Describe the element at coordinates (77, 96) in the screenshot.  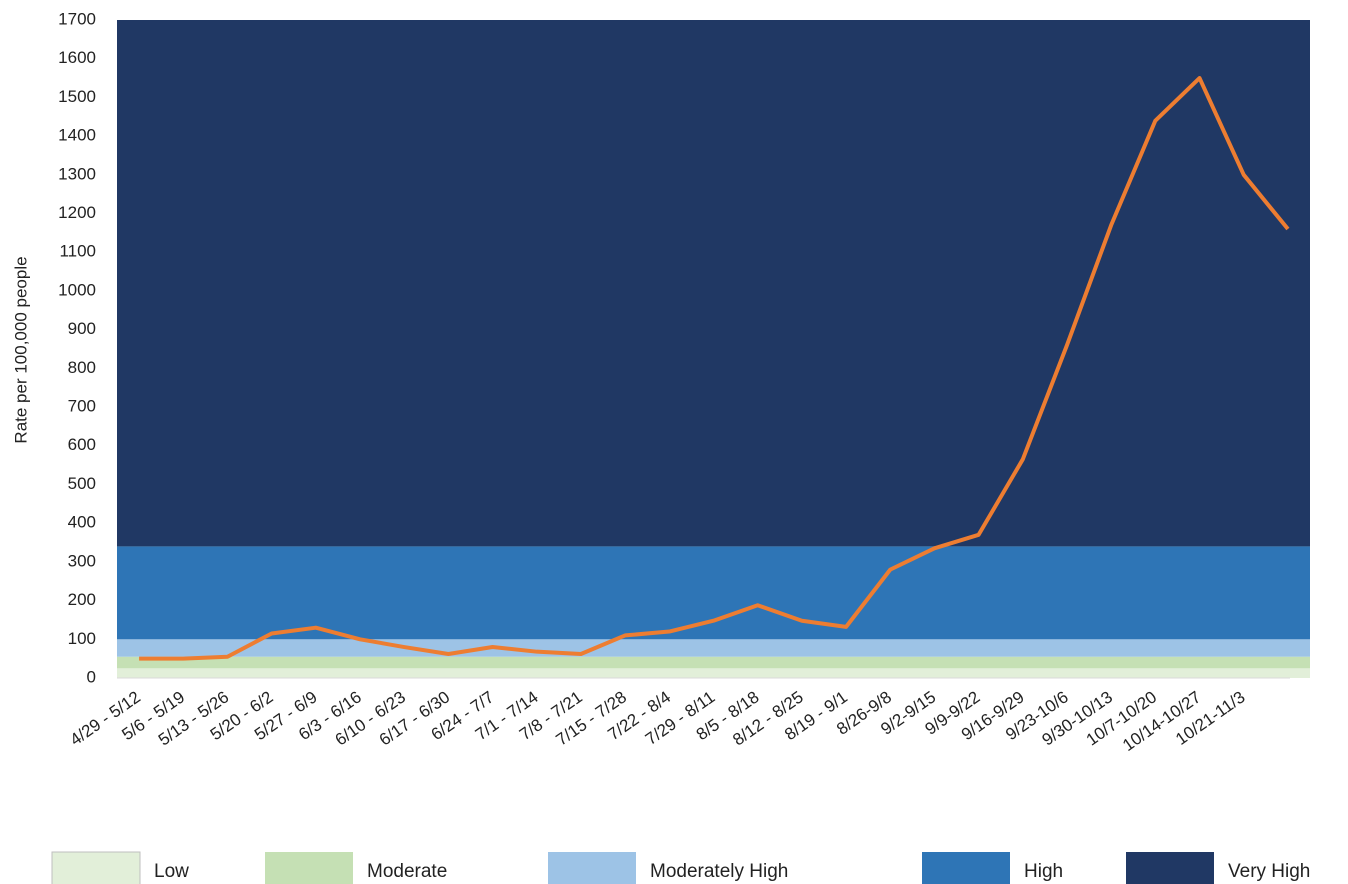
I see `y-tick-label: 1500` at that location.